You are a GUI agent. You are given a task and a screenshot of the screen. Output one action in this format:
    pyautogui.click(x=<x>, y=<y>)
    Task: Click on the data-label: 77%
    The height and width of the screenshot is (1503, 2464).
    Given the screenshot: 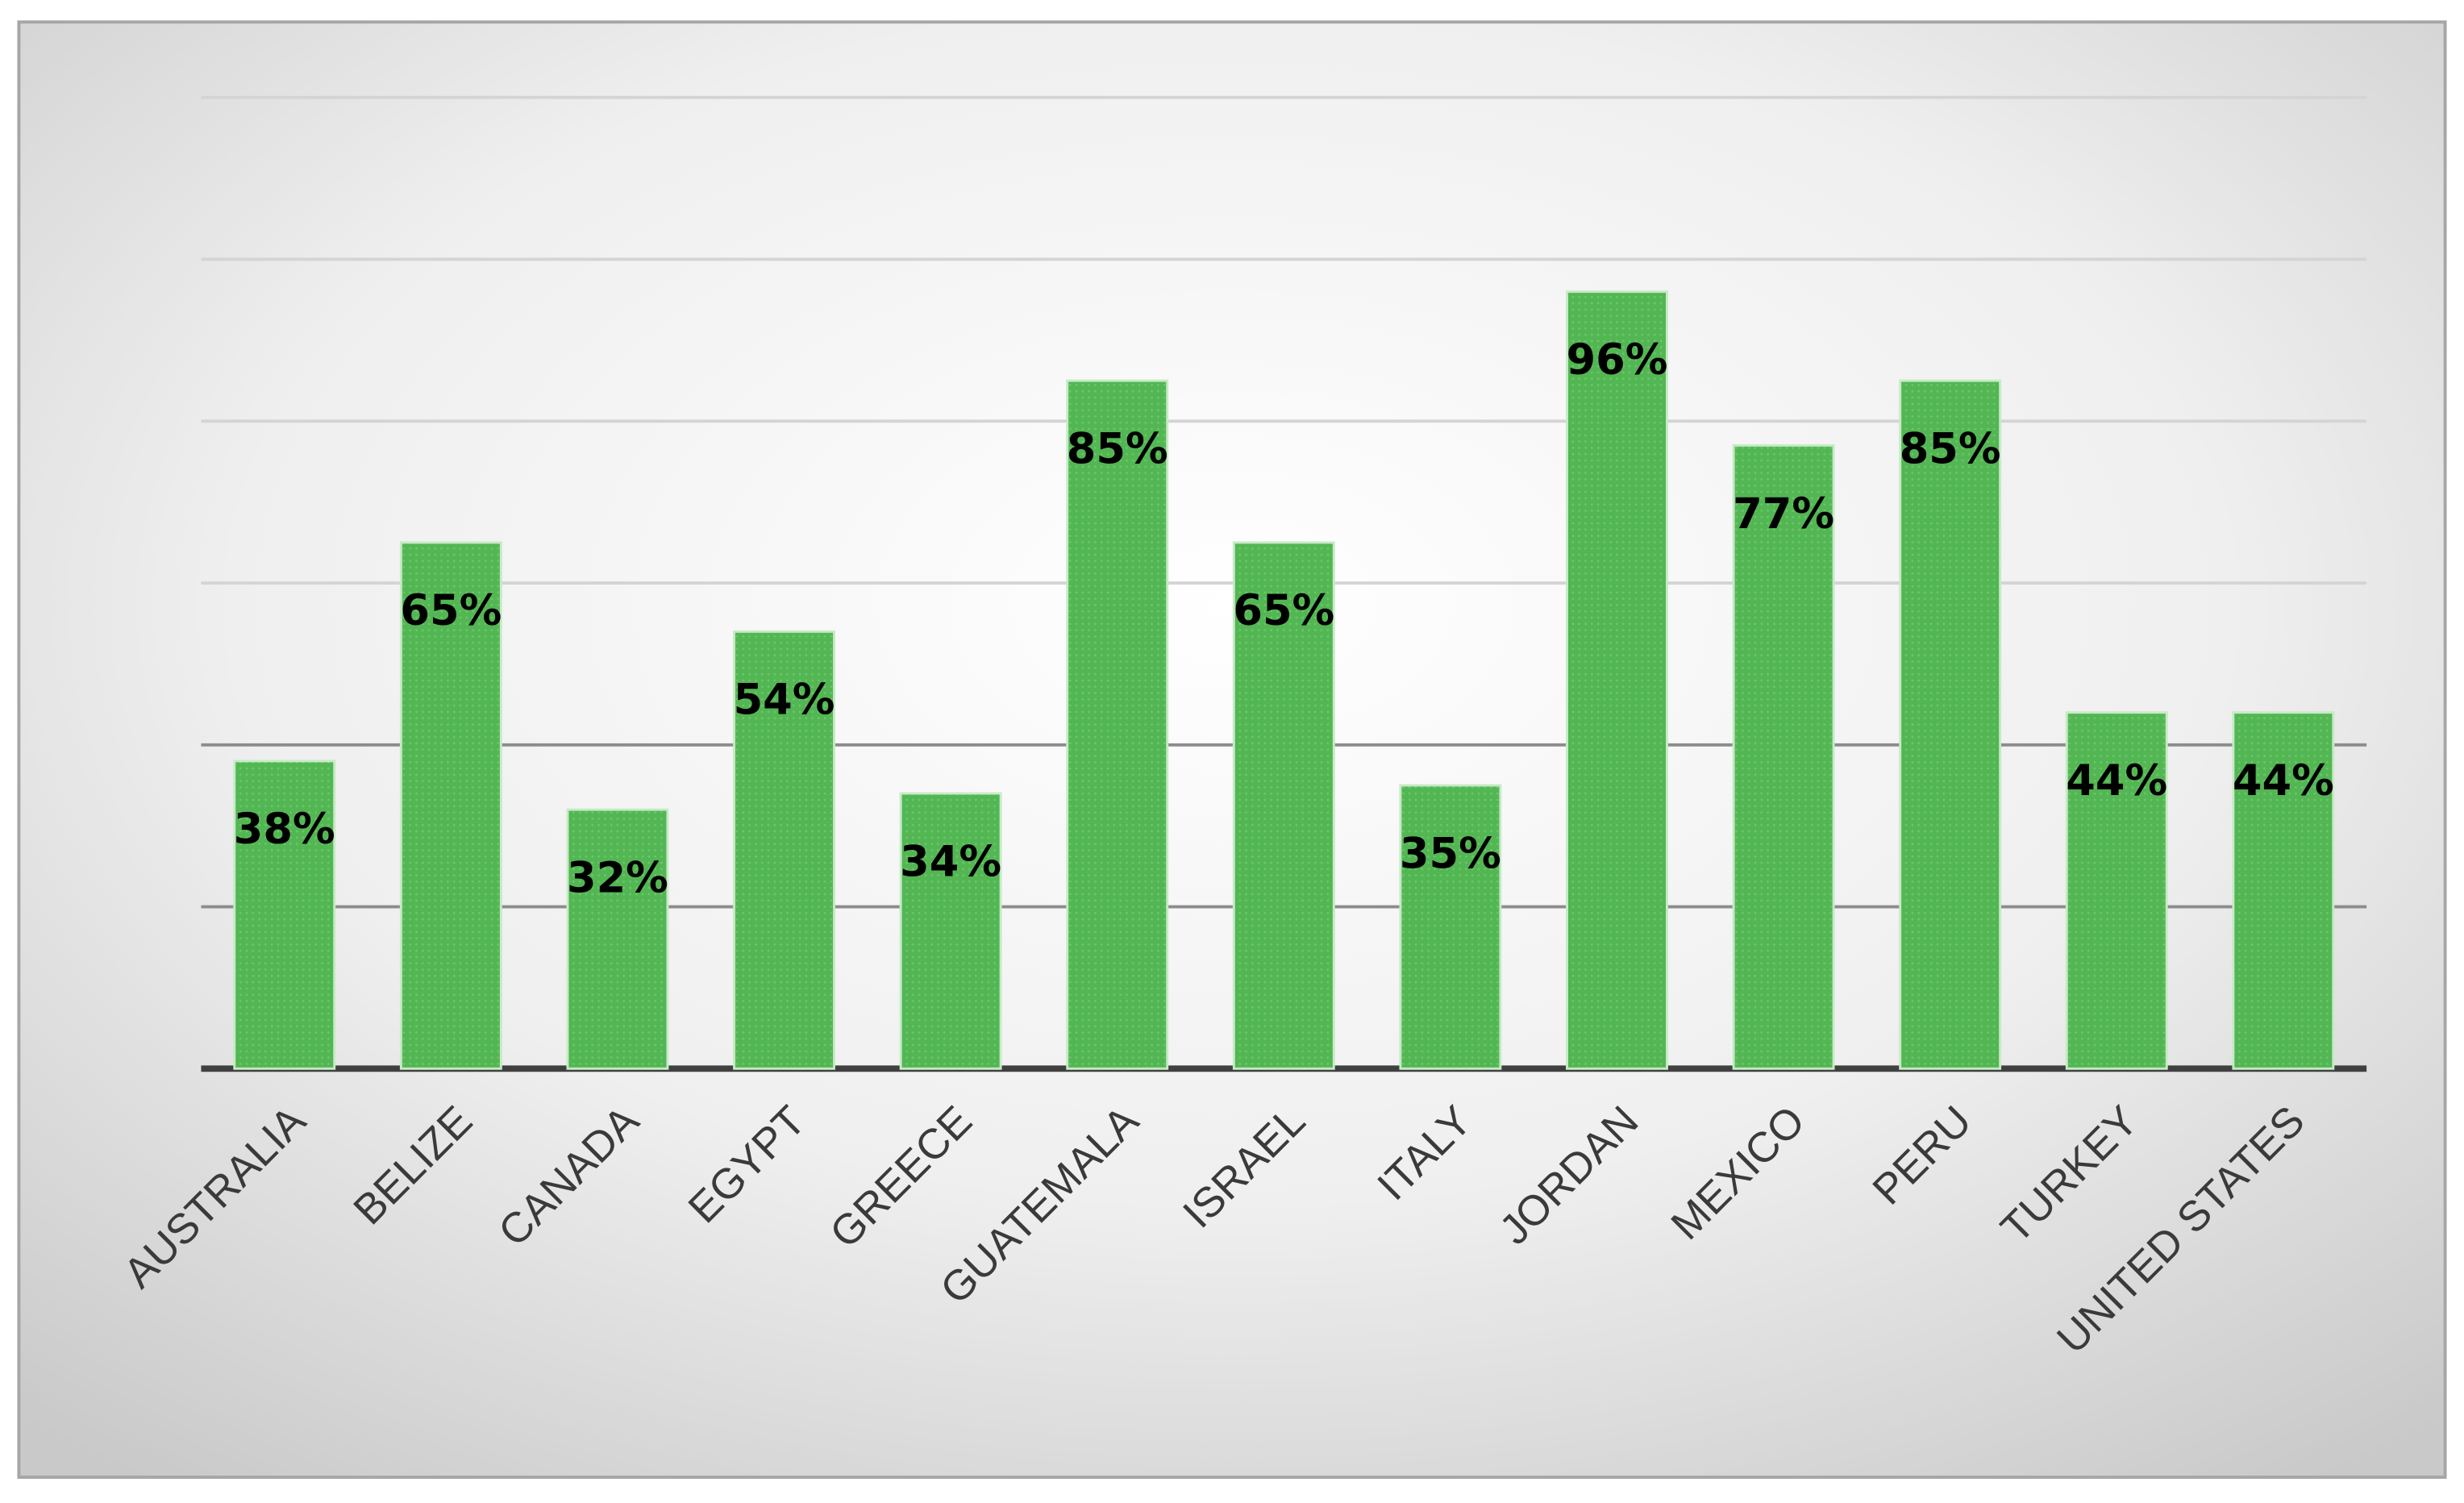 What is the action you would take?
    pyautogui.click(x=1783, y=514)
    